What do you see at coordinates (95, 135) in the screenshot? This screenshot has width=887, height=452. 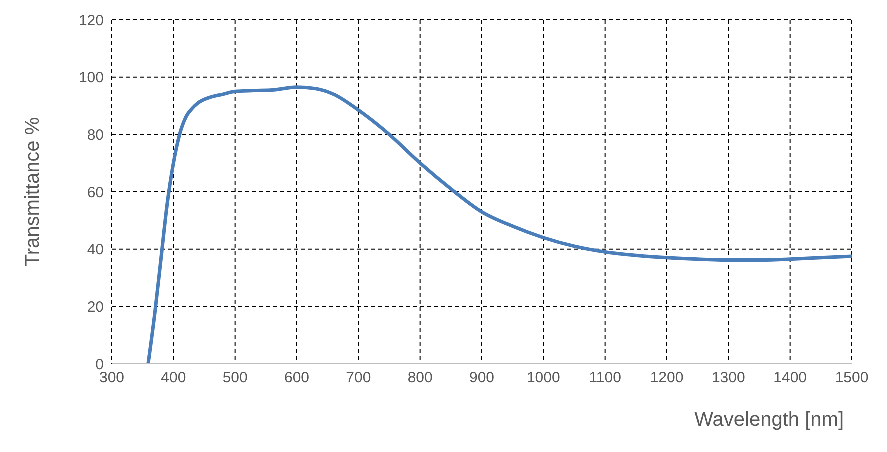 I see `y-tick-label: 80` at bounding box center [95, 135].